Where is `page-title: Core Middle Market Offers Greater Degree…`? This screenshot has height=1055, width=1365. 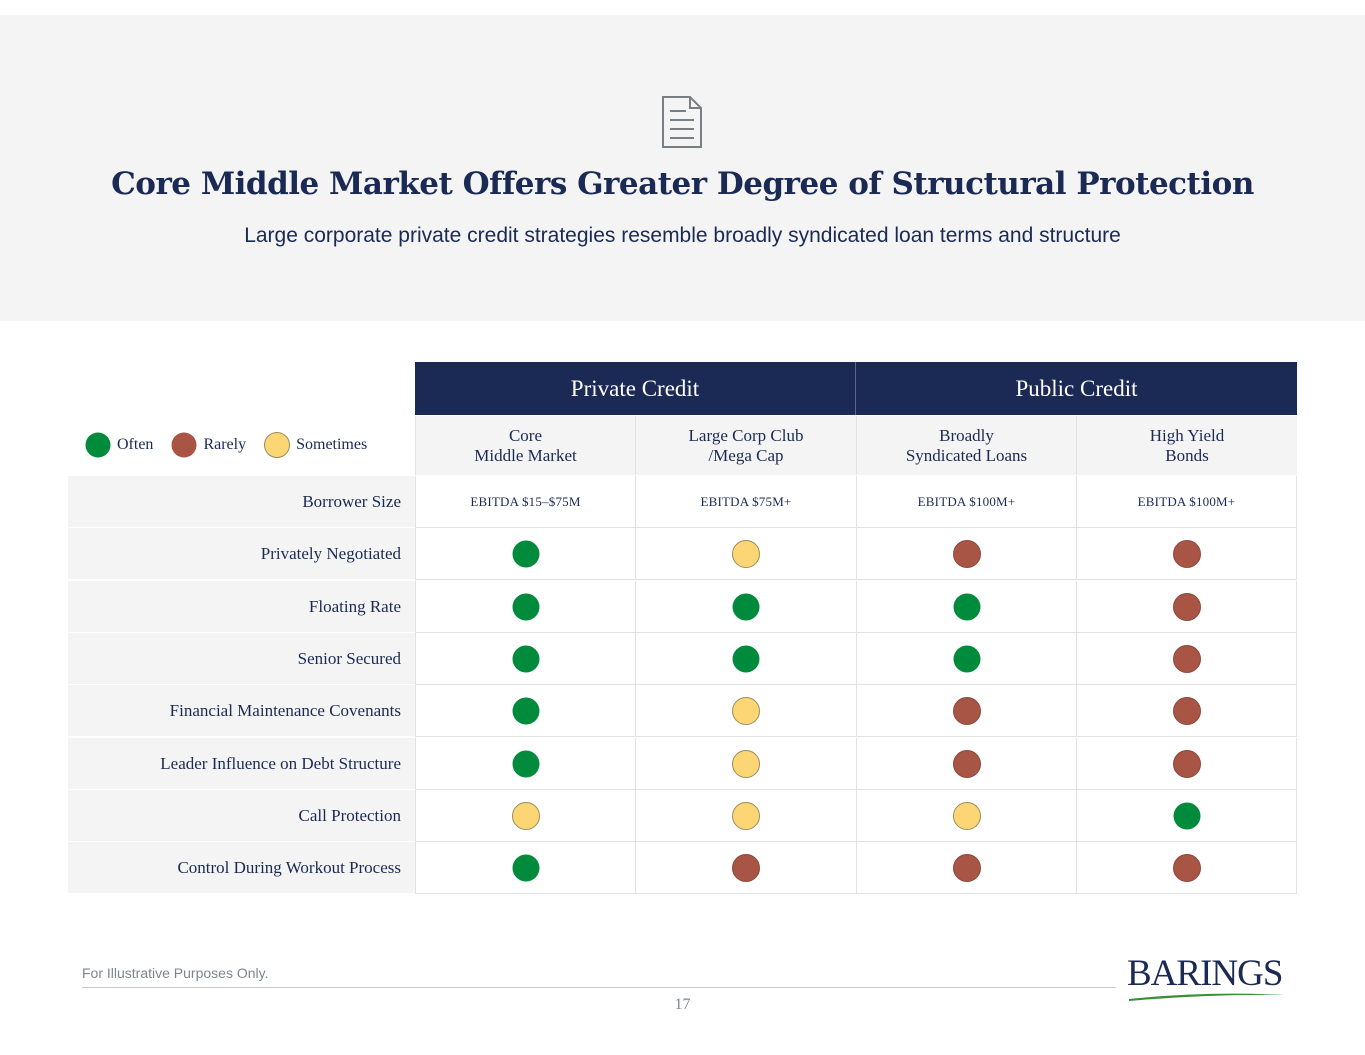
page-title: Core Middle Market Offers Greater Degree… is located at coordinates (682, 184).